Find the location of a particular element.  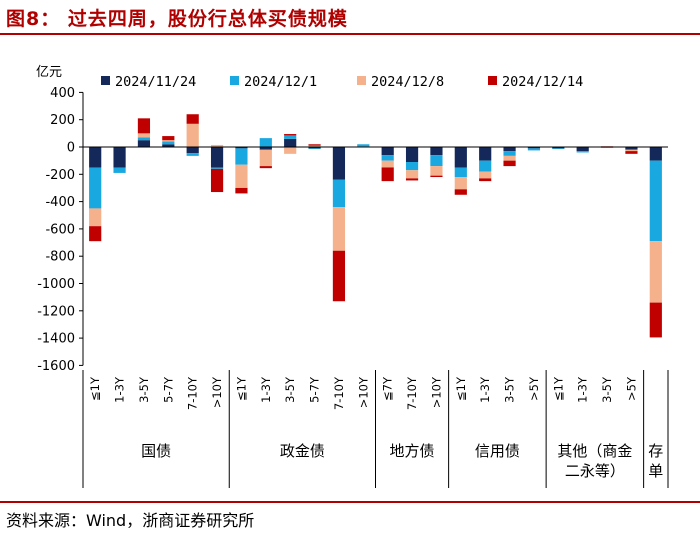

x-tick-label: 7-10Y is located at coordinates (193, 393).